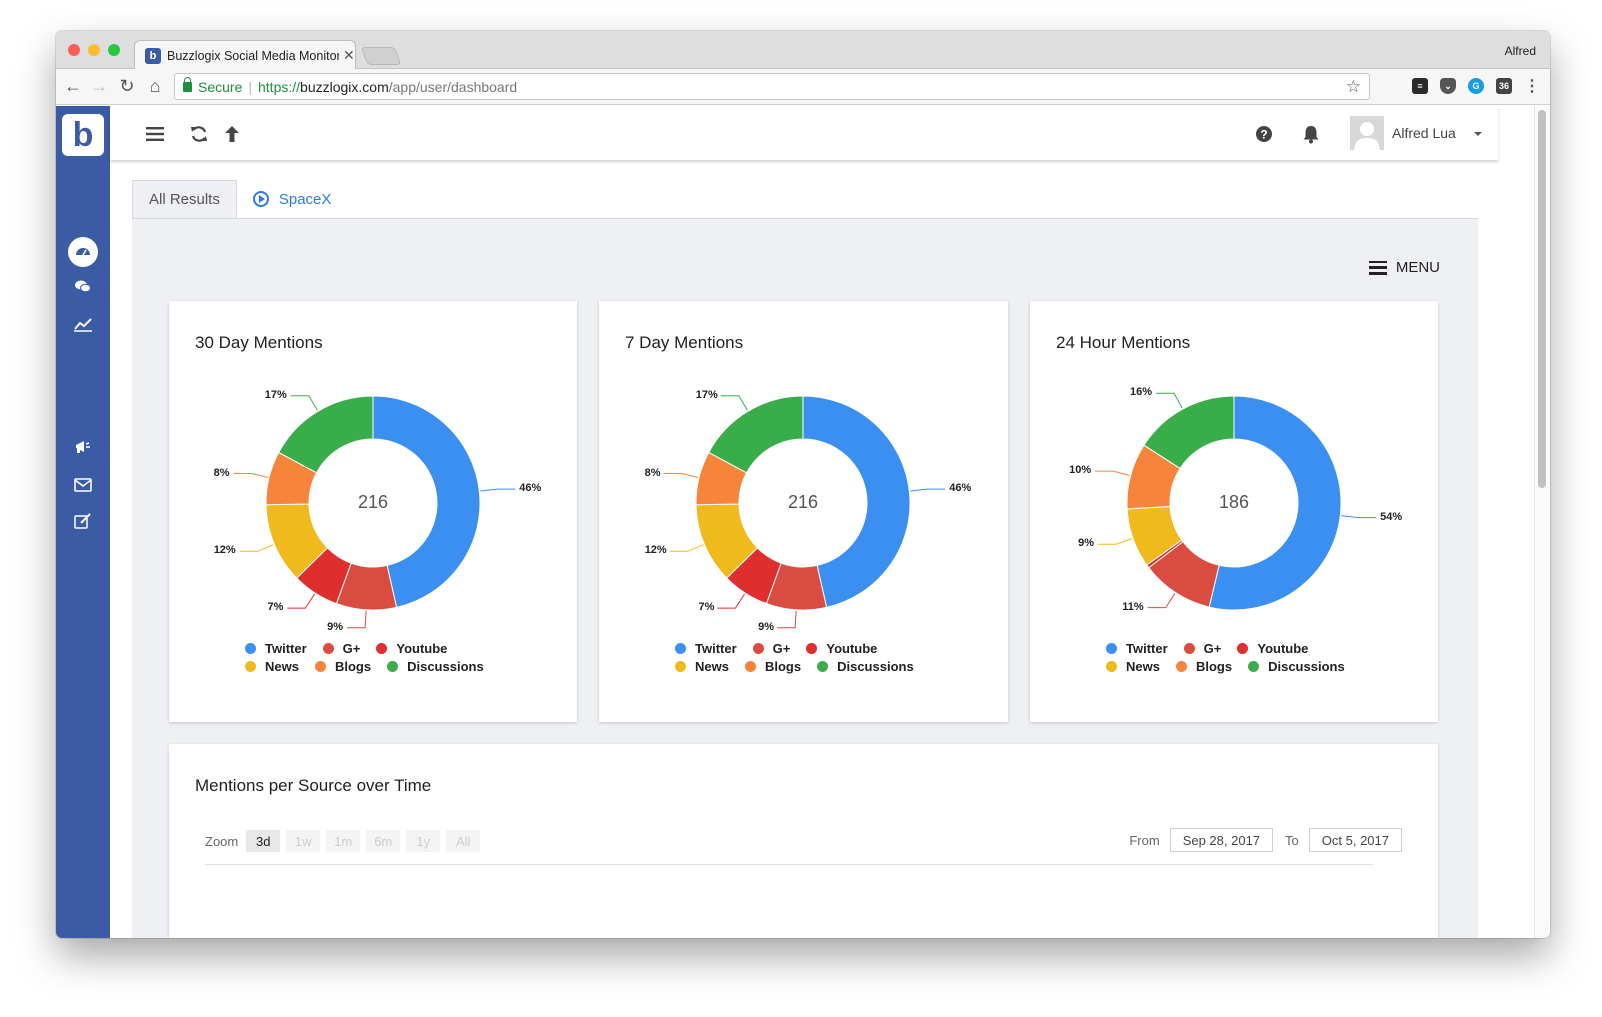 This screenshot has height=1017, width=1602. What do you see at coordinates (463, 841) in the screenshot?
I see `zoom-all-button: All` at bounding box center [463, 841].